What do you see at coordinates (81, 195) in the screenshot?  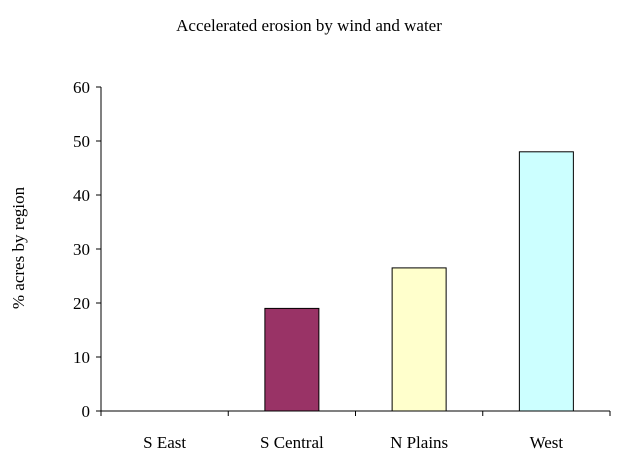 I see `y-tick-label: 40` at bounding box center [81, 195].